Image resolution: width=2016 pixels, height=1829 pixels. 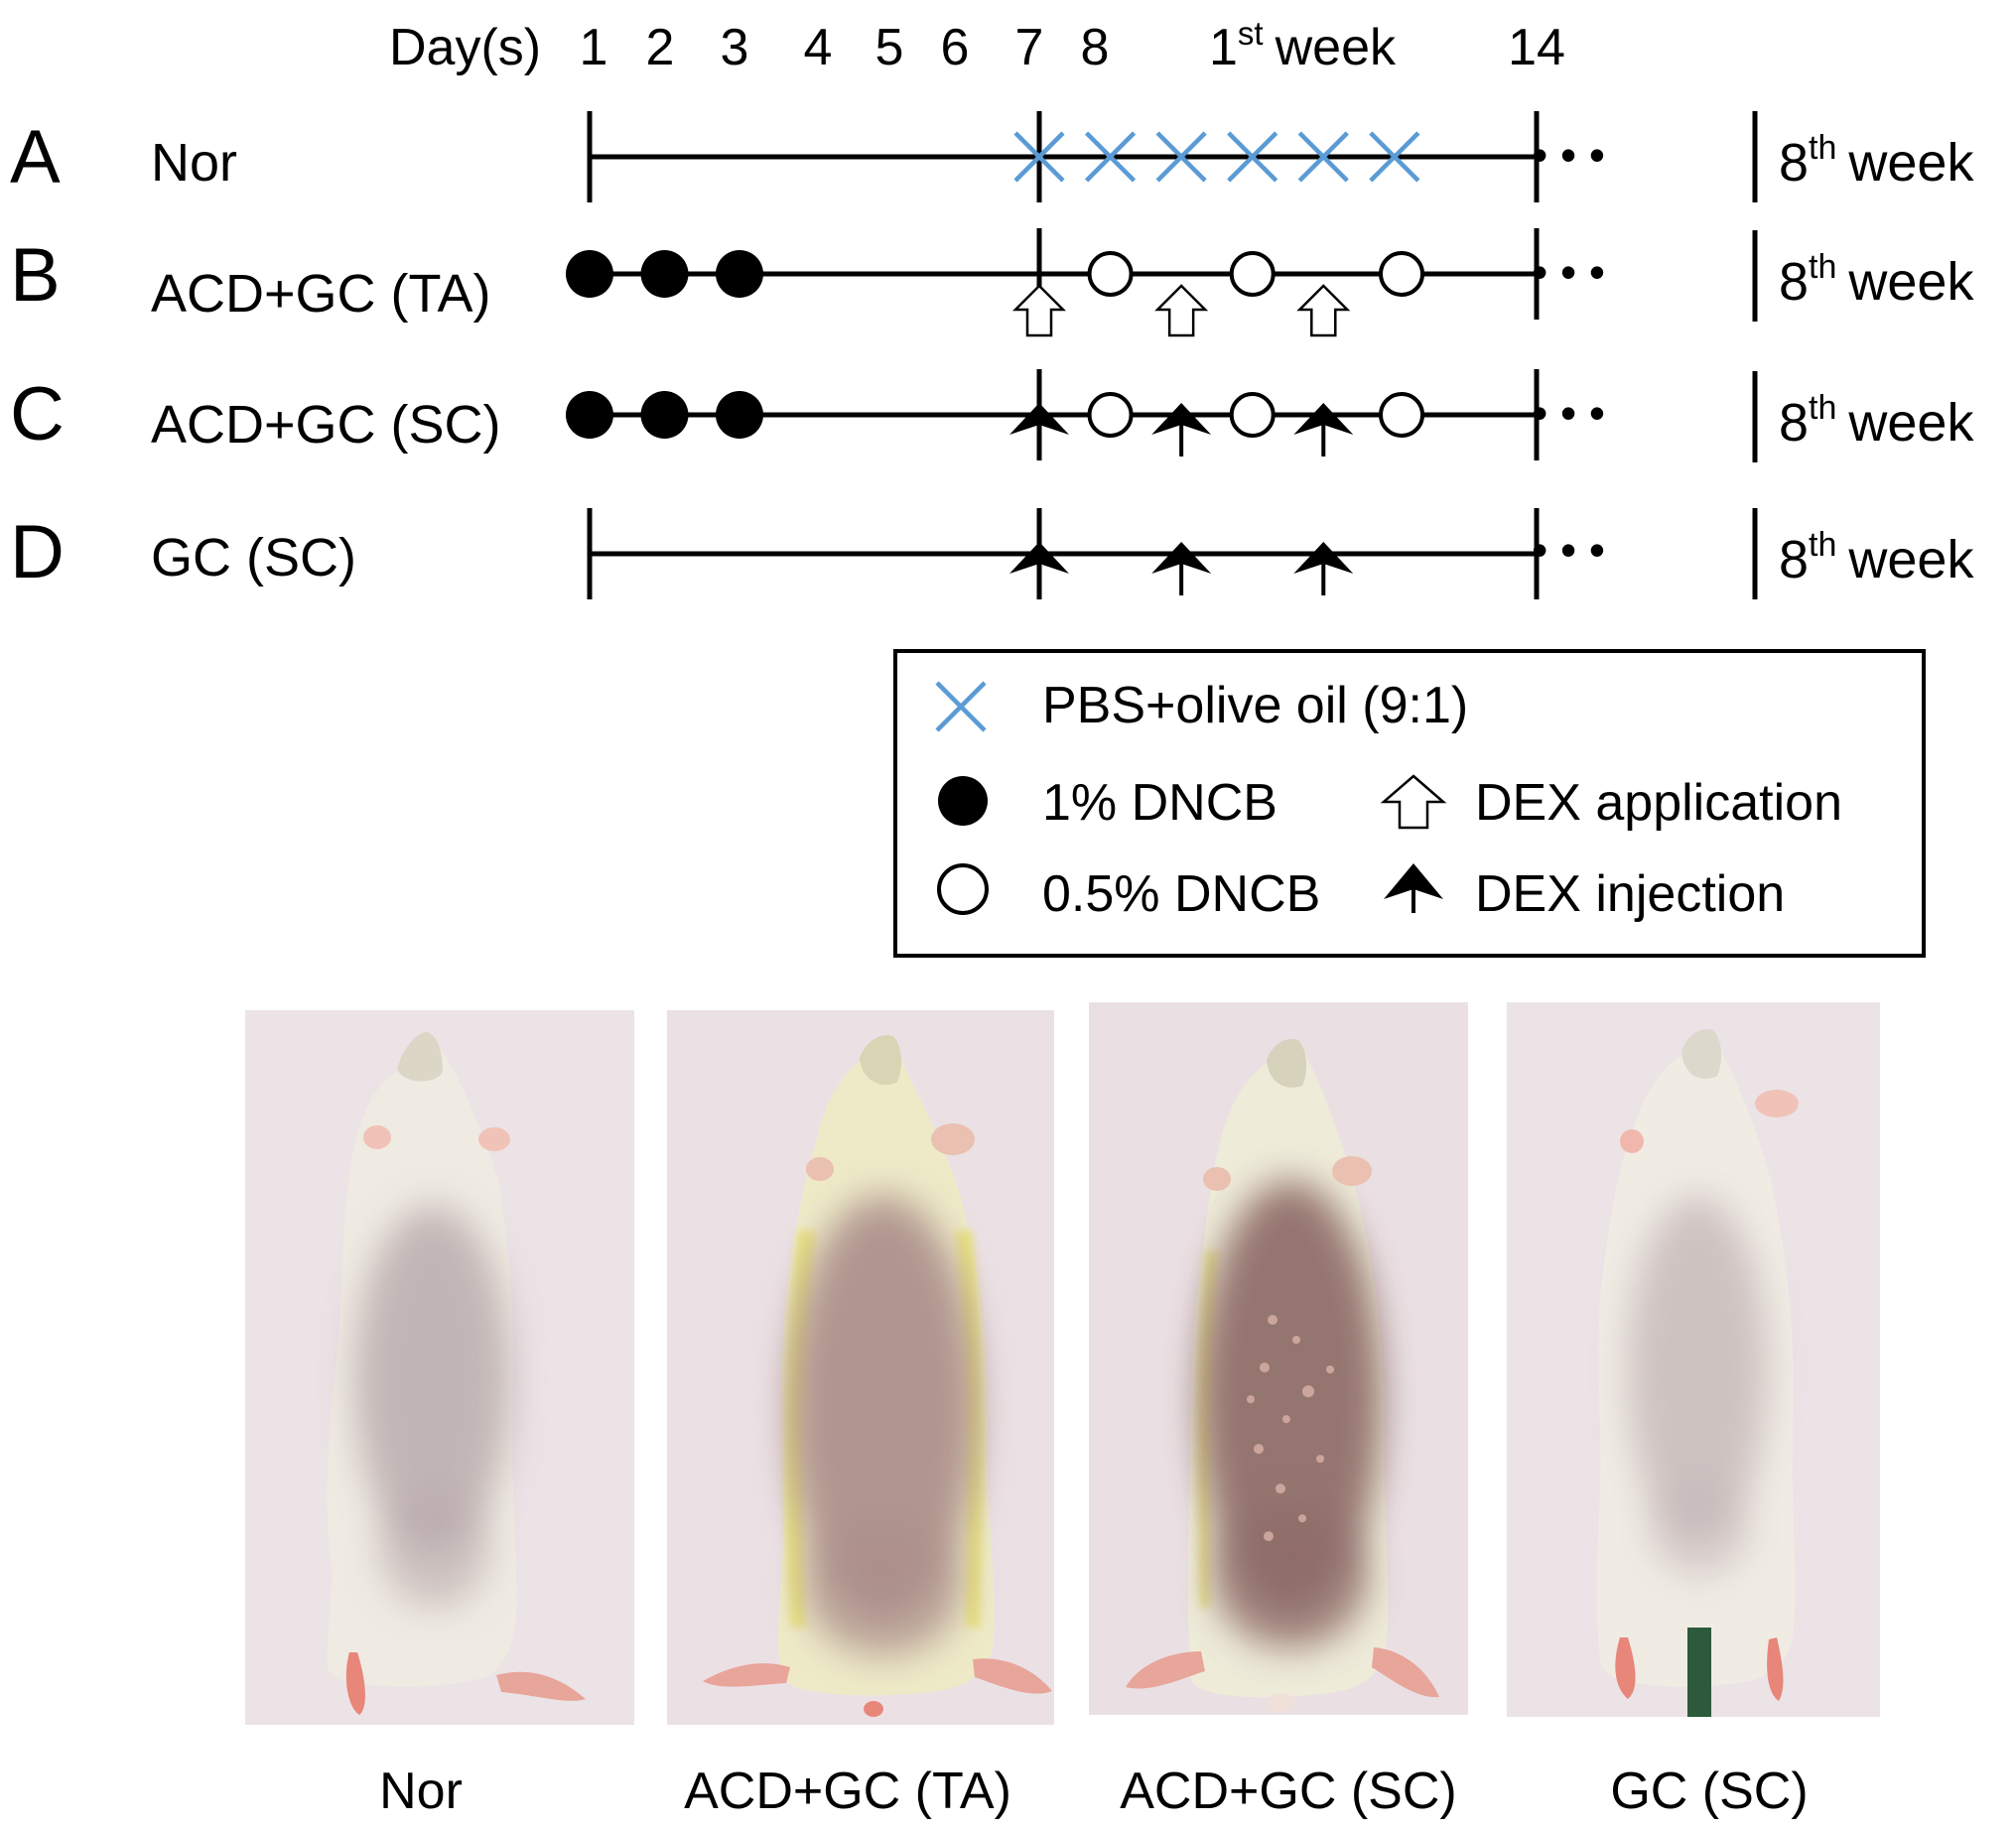 I want to click on row-letter-b: B, so click(x=35, y=275).